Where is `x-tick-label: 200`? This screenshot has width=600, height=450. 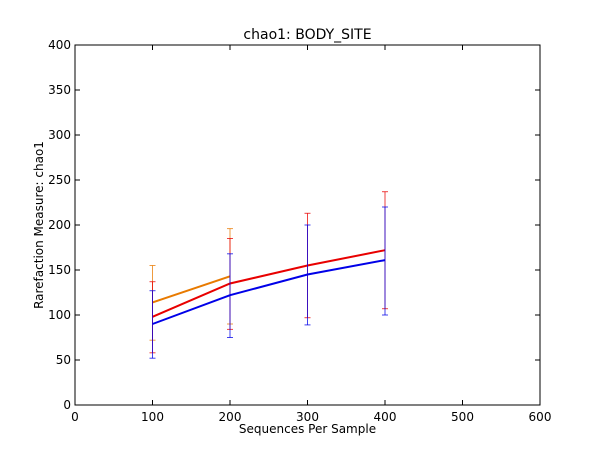
x-tick-label: 200 is located at coordinates (230, 417).